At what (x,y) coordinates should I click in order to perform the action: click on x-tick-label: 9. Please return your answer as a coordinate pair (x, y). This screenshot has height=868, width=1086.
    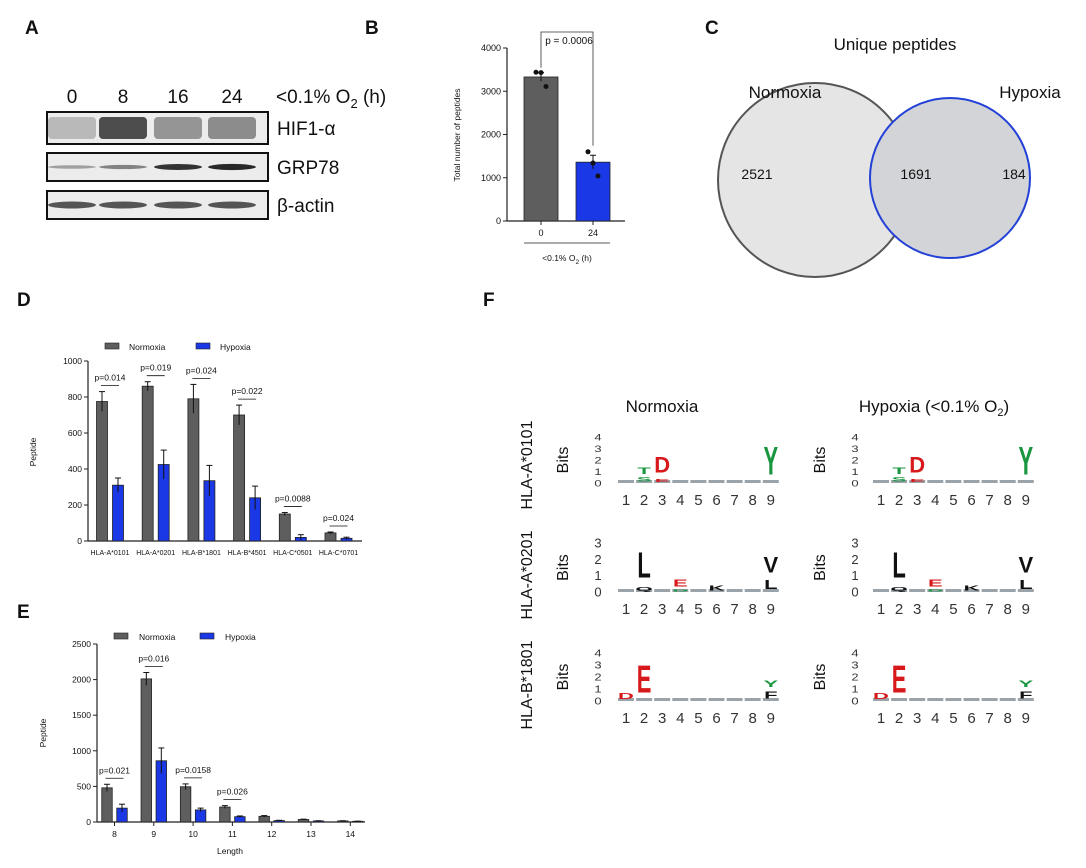
    Looking at the image, I should click on (153, 834).